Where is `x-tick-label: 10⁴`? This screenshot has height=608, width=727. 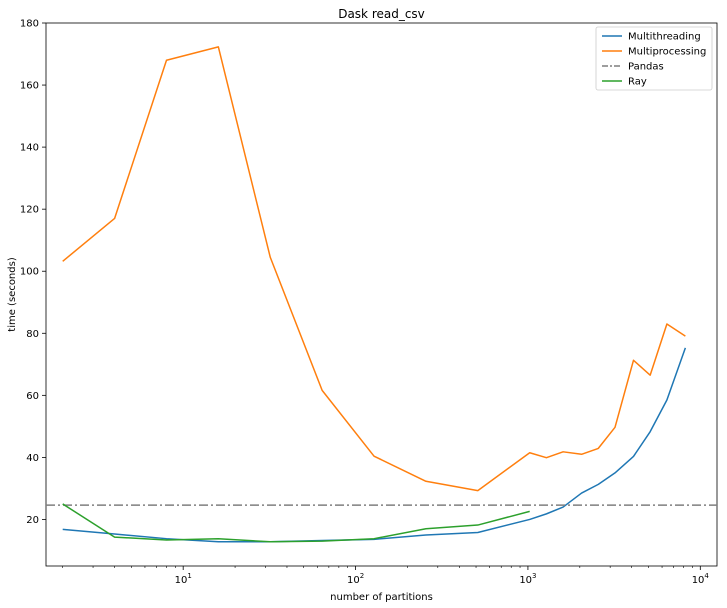
x-tick-label: 10⁴ is located at coordinates (701, 579).